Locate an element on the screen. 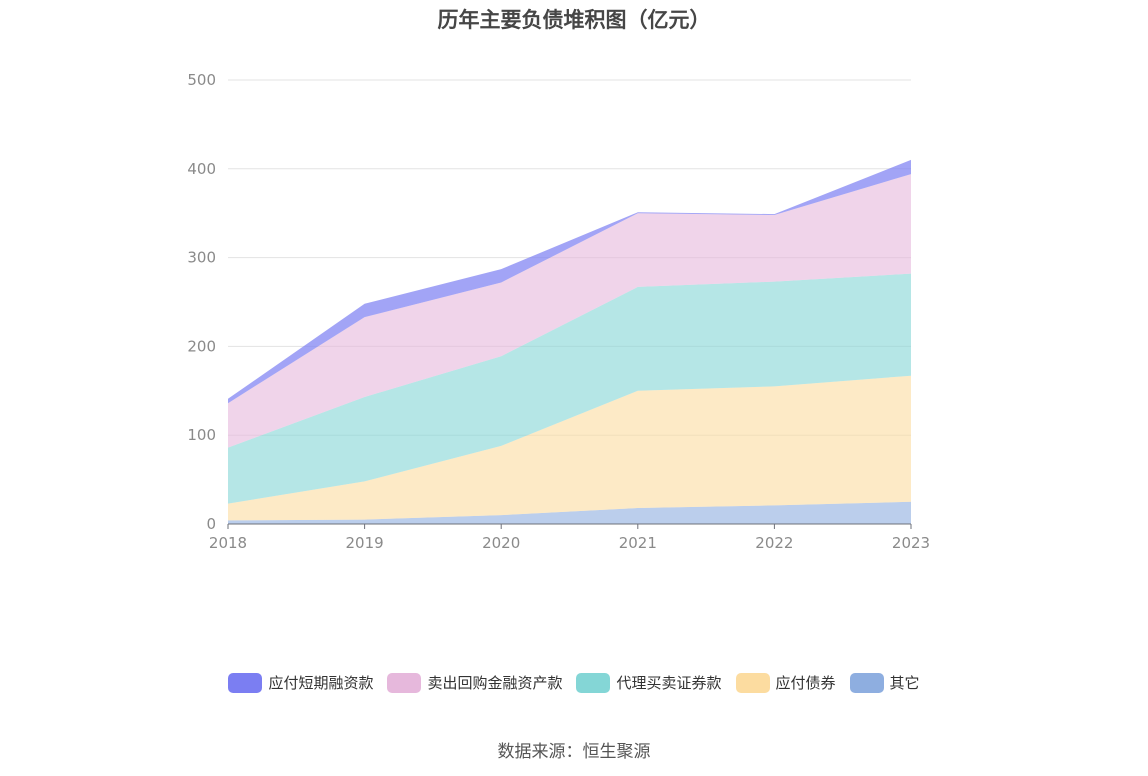  legend-item: 应付短期融资款 is located at coordinates (300, 682).